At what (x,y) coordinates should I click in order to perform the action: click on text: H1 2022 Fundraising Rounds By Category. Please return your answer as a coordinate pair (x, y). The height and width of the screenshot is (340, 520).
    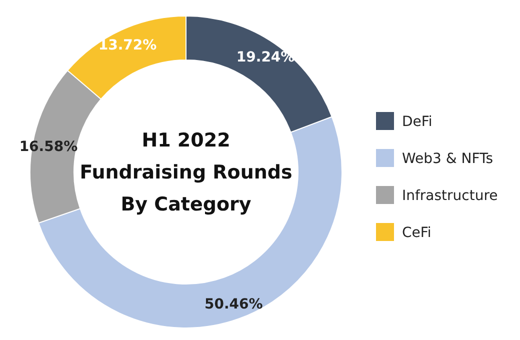
    Looking at the image, I should click on (186, 173).